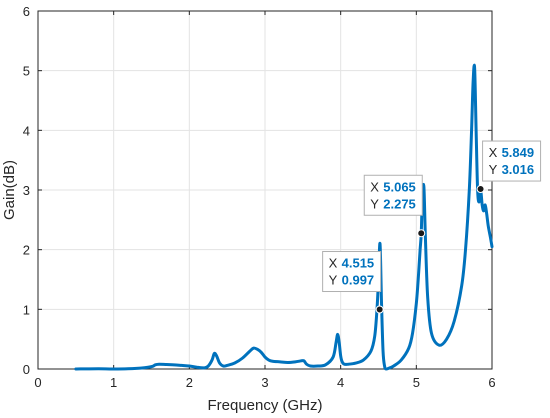 This screenshot has height=418, width=550. What do you see at coordinates (399, 186) in the screenshot?
I see `datatip-x-value: 5.065` at bounding box center [399, 186].